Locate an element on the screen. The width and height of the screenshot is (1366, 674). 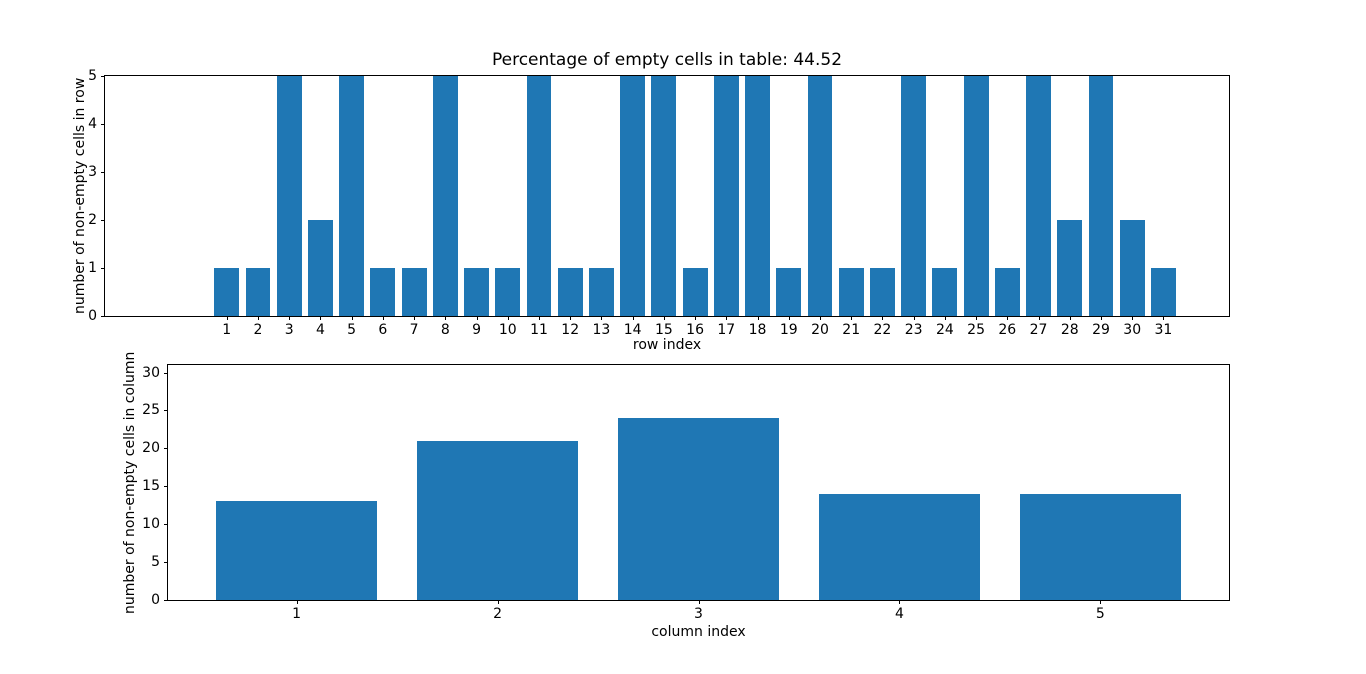
column-y-tick-label: 30 is located at coordinates (151, 372).